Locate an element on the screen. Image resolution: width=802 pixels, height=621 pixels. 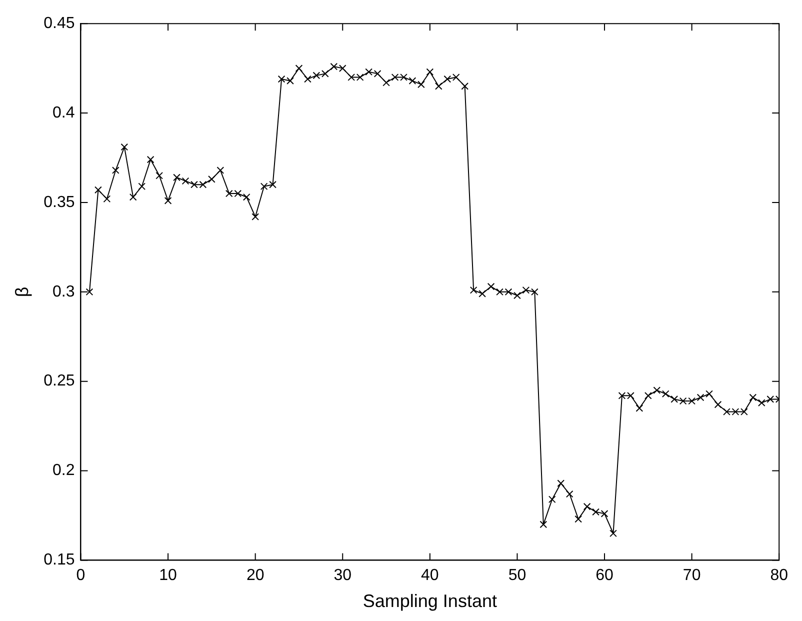
x-tick-label: 50 is located at coordinates (517, 575).